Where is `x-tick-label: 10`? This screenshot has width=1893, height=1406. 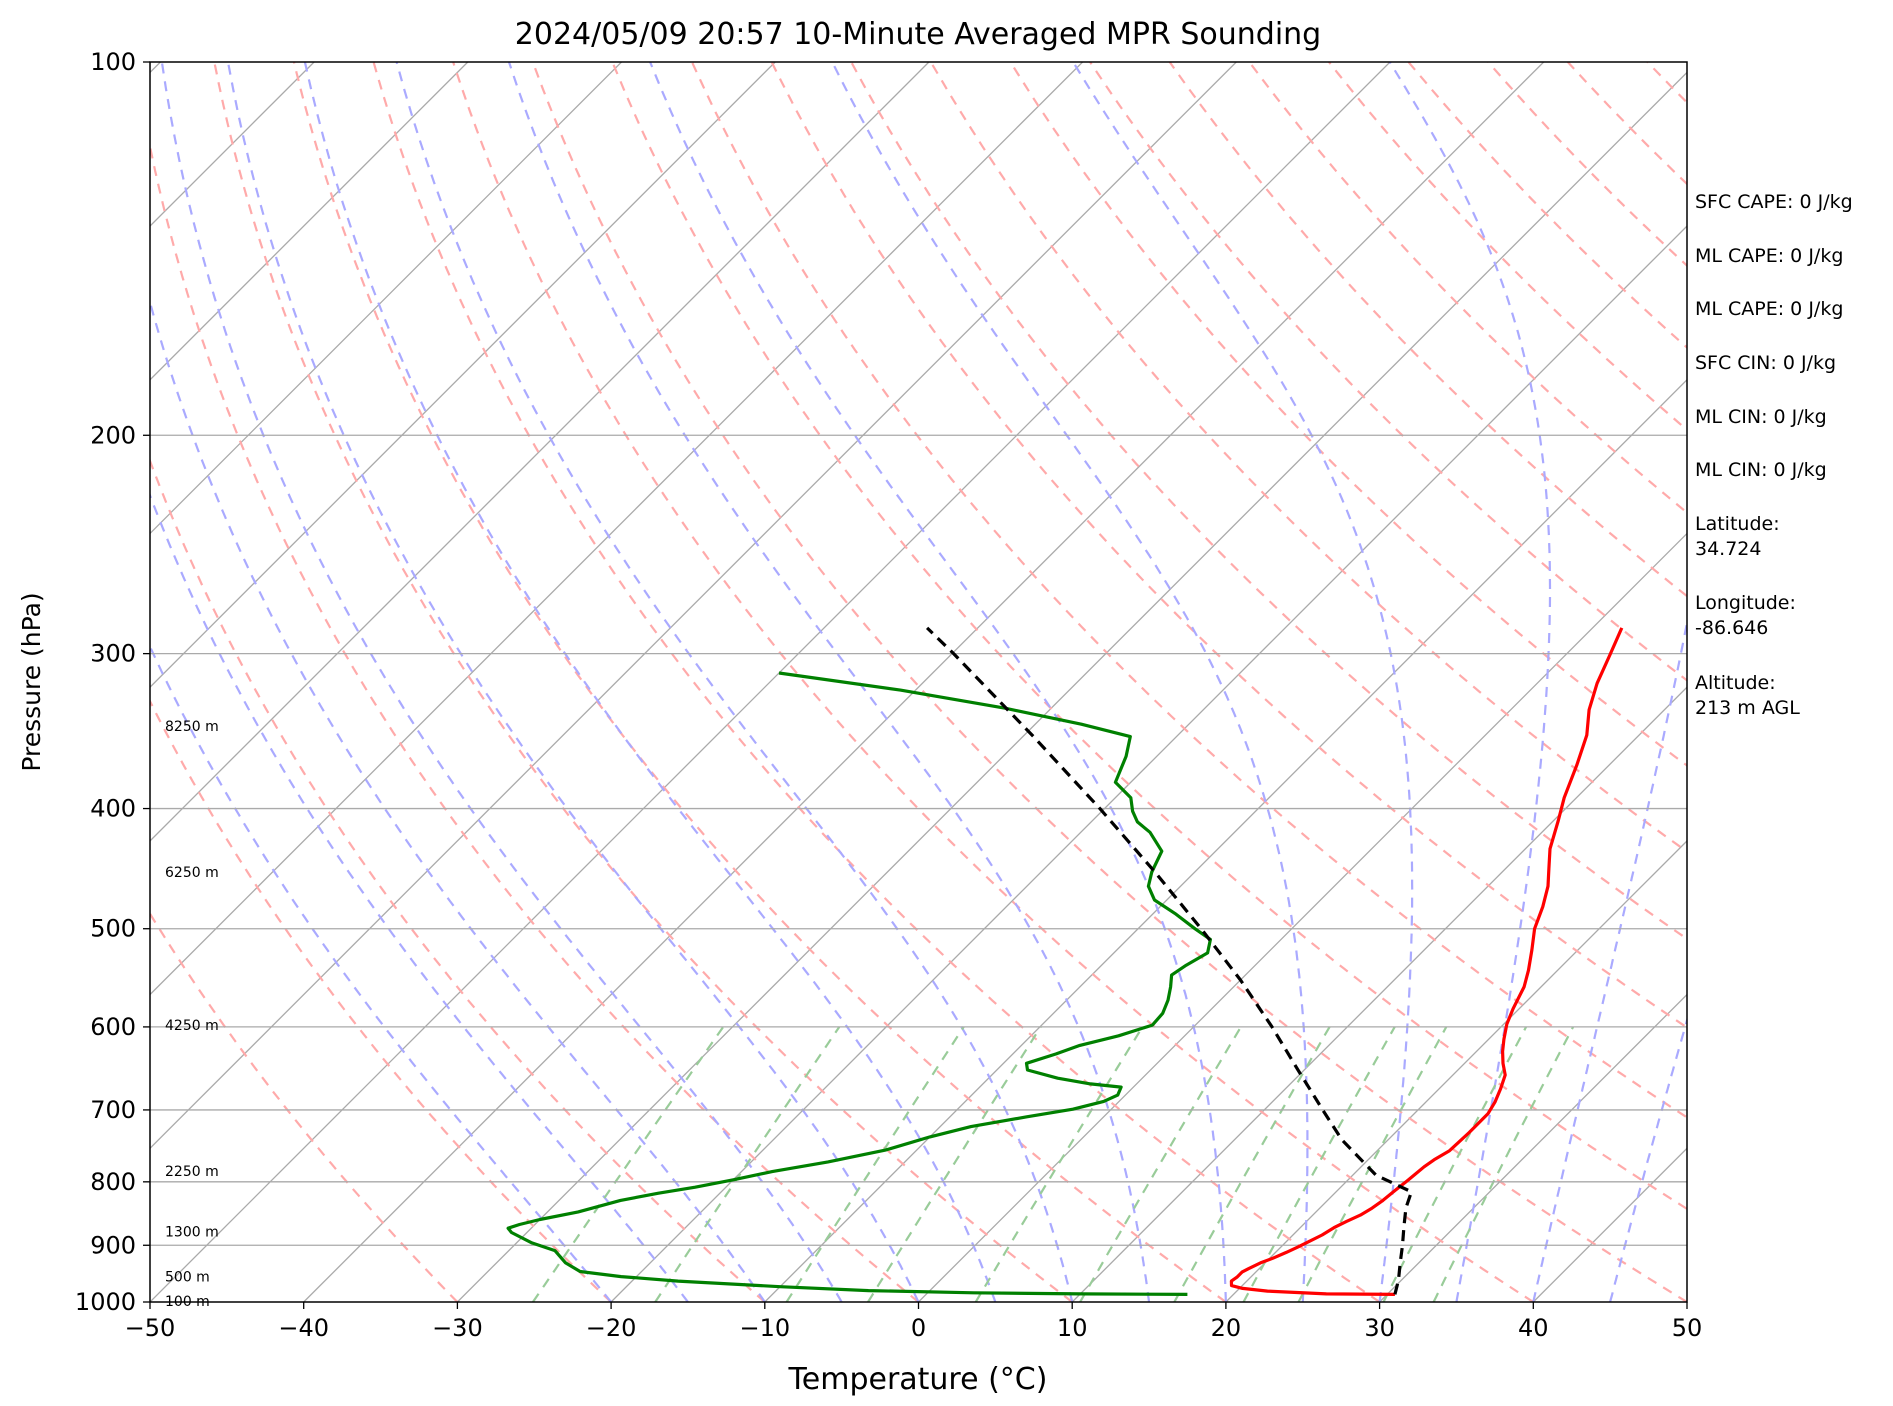 x-tick-label: 10 is located at coordinates (1072, 1328).